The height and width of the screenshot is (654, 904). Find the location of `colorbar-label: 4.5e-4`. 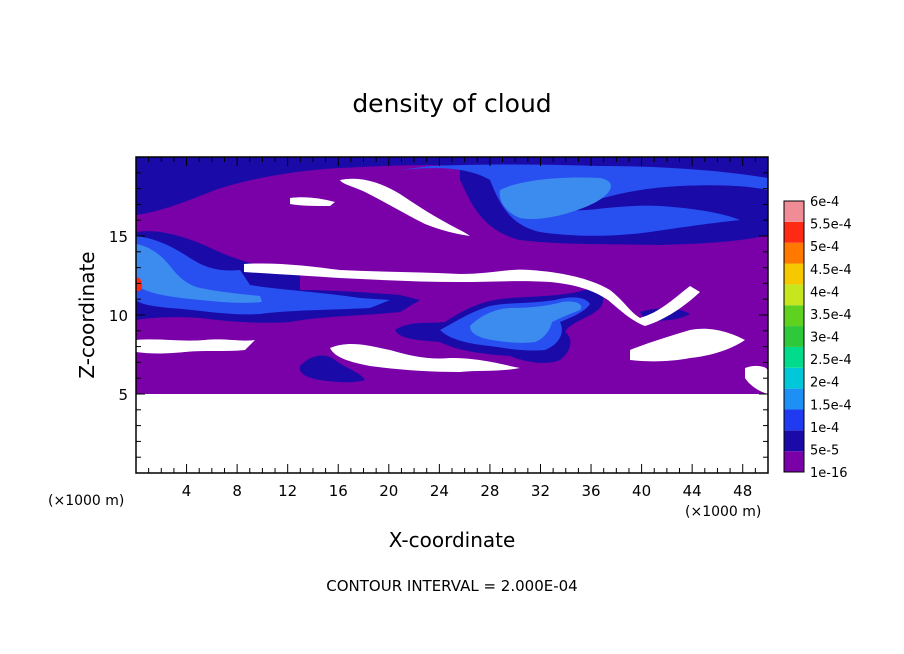

colorbar-label: 4.5e-4 is located at coordinates (831, 270).